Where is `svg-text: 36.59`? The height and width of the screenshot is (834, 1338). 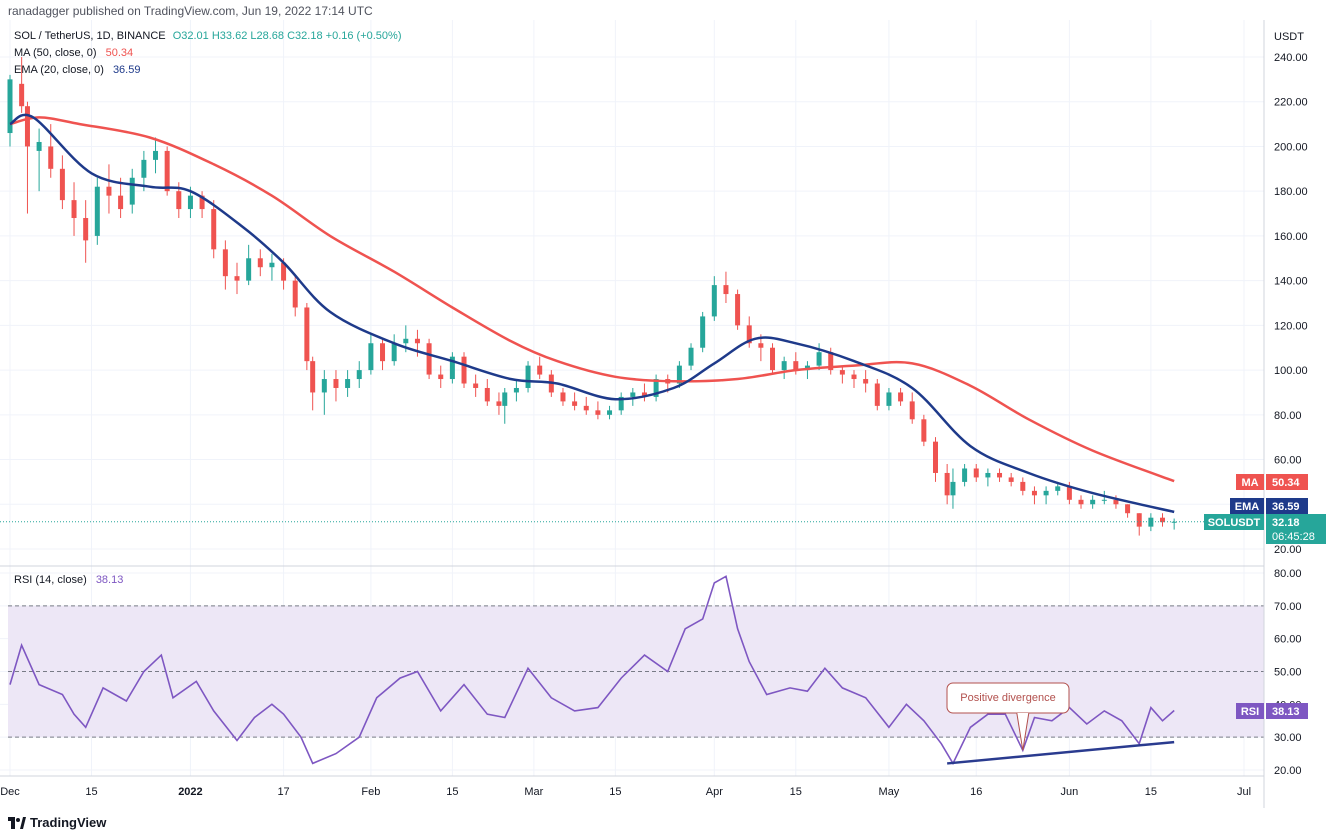
svg-text: 36.59 is located at coordinates (1286, 507).